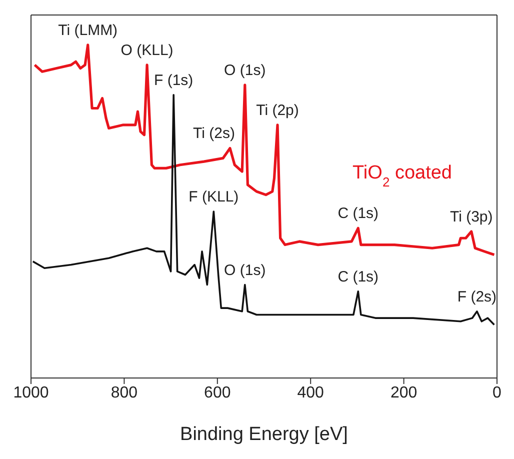 Image resolution: width=514 pixels, height=459 pixels. Describe the element at coordinates (174, 80) in the screenshot. I see `annotation: F (1s)` at that location.